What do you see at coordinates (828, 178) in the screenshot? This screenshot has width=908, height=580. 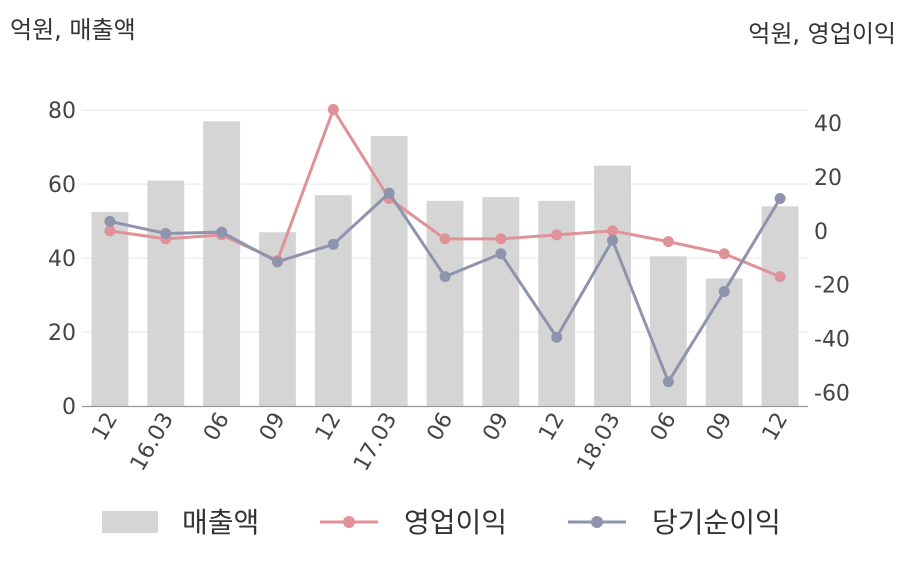 I see `right-tick-label: 20` at bounding box center [828, 178].